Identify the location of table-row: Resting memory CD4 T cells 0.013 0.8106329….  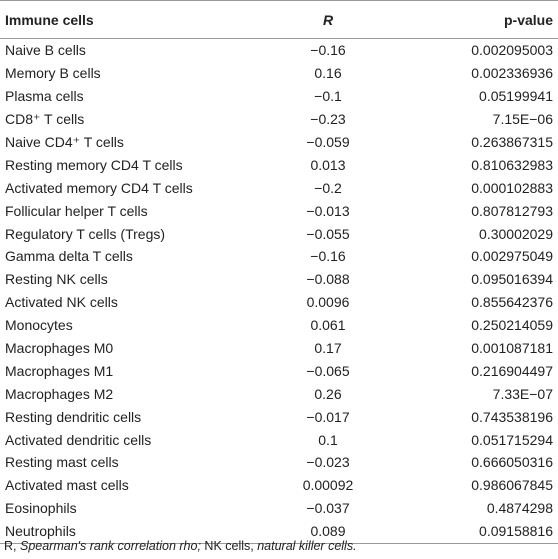
(279, 164).